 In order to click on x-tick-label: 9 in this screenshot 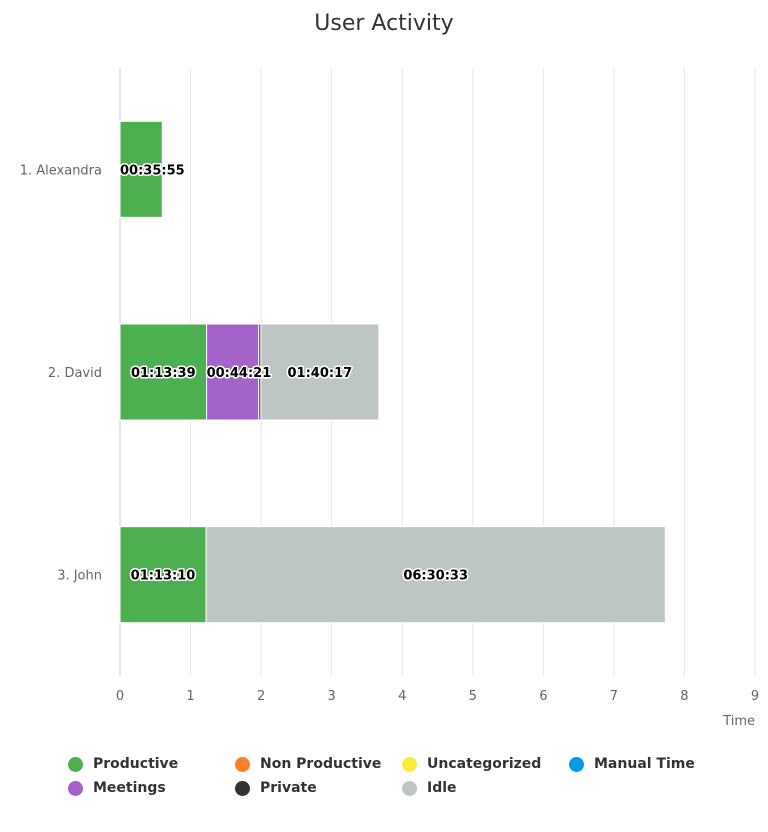, I will do `click(755, 696)`.